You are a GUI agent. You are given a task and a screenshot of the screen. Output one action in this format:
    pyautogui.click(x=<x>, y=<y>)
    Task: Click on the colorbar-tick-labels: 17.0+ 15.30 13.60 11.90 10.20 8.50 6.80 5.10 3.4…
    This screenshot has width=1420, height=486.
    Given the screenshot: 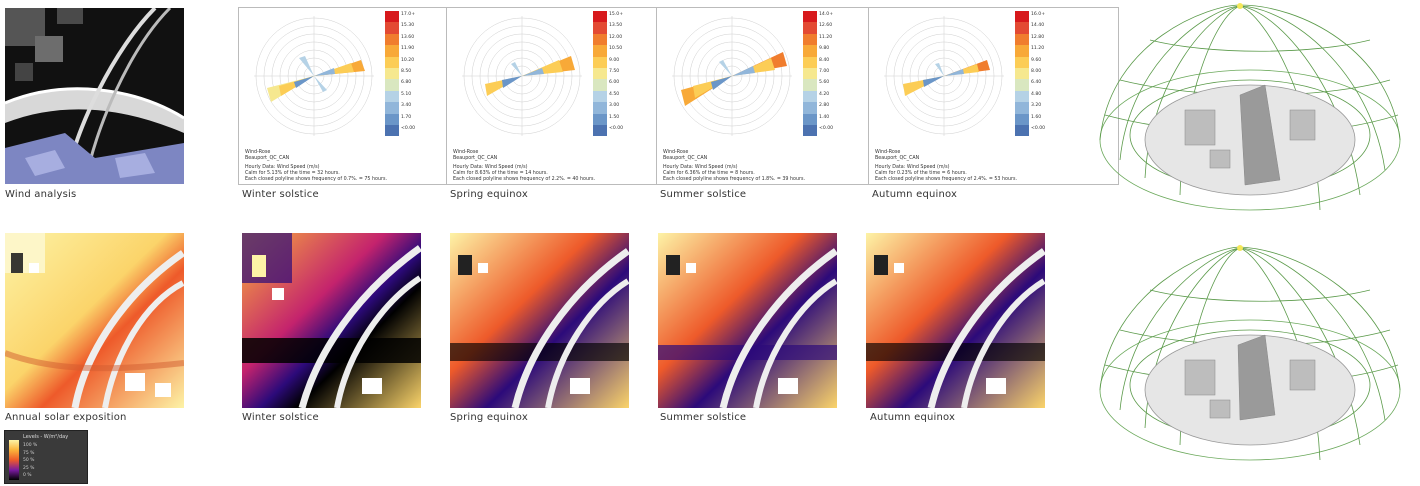 What is the action you would take?
    pyautogui.click(x=408, y=71)
    